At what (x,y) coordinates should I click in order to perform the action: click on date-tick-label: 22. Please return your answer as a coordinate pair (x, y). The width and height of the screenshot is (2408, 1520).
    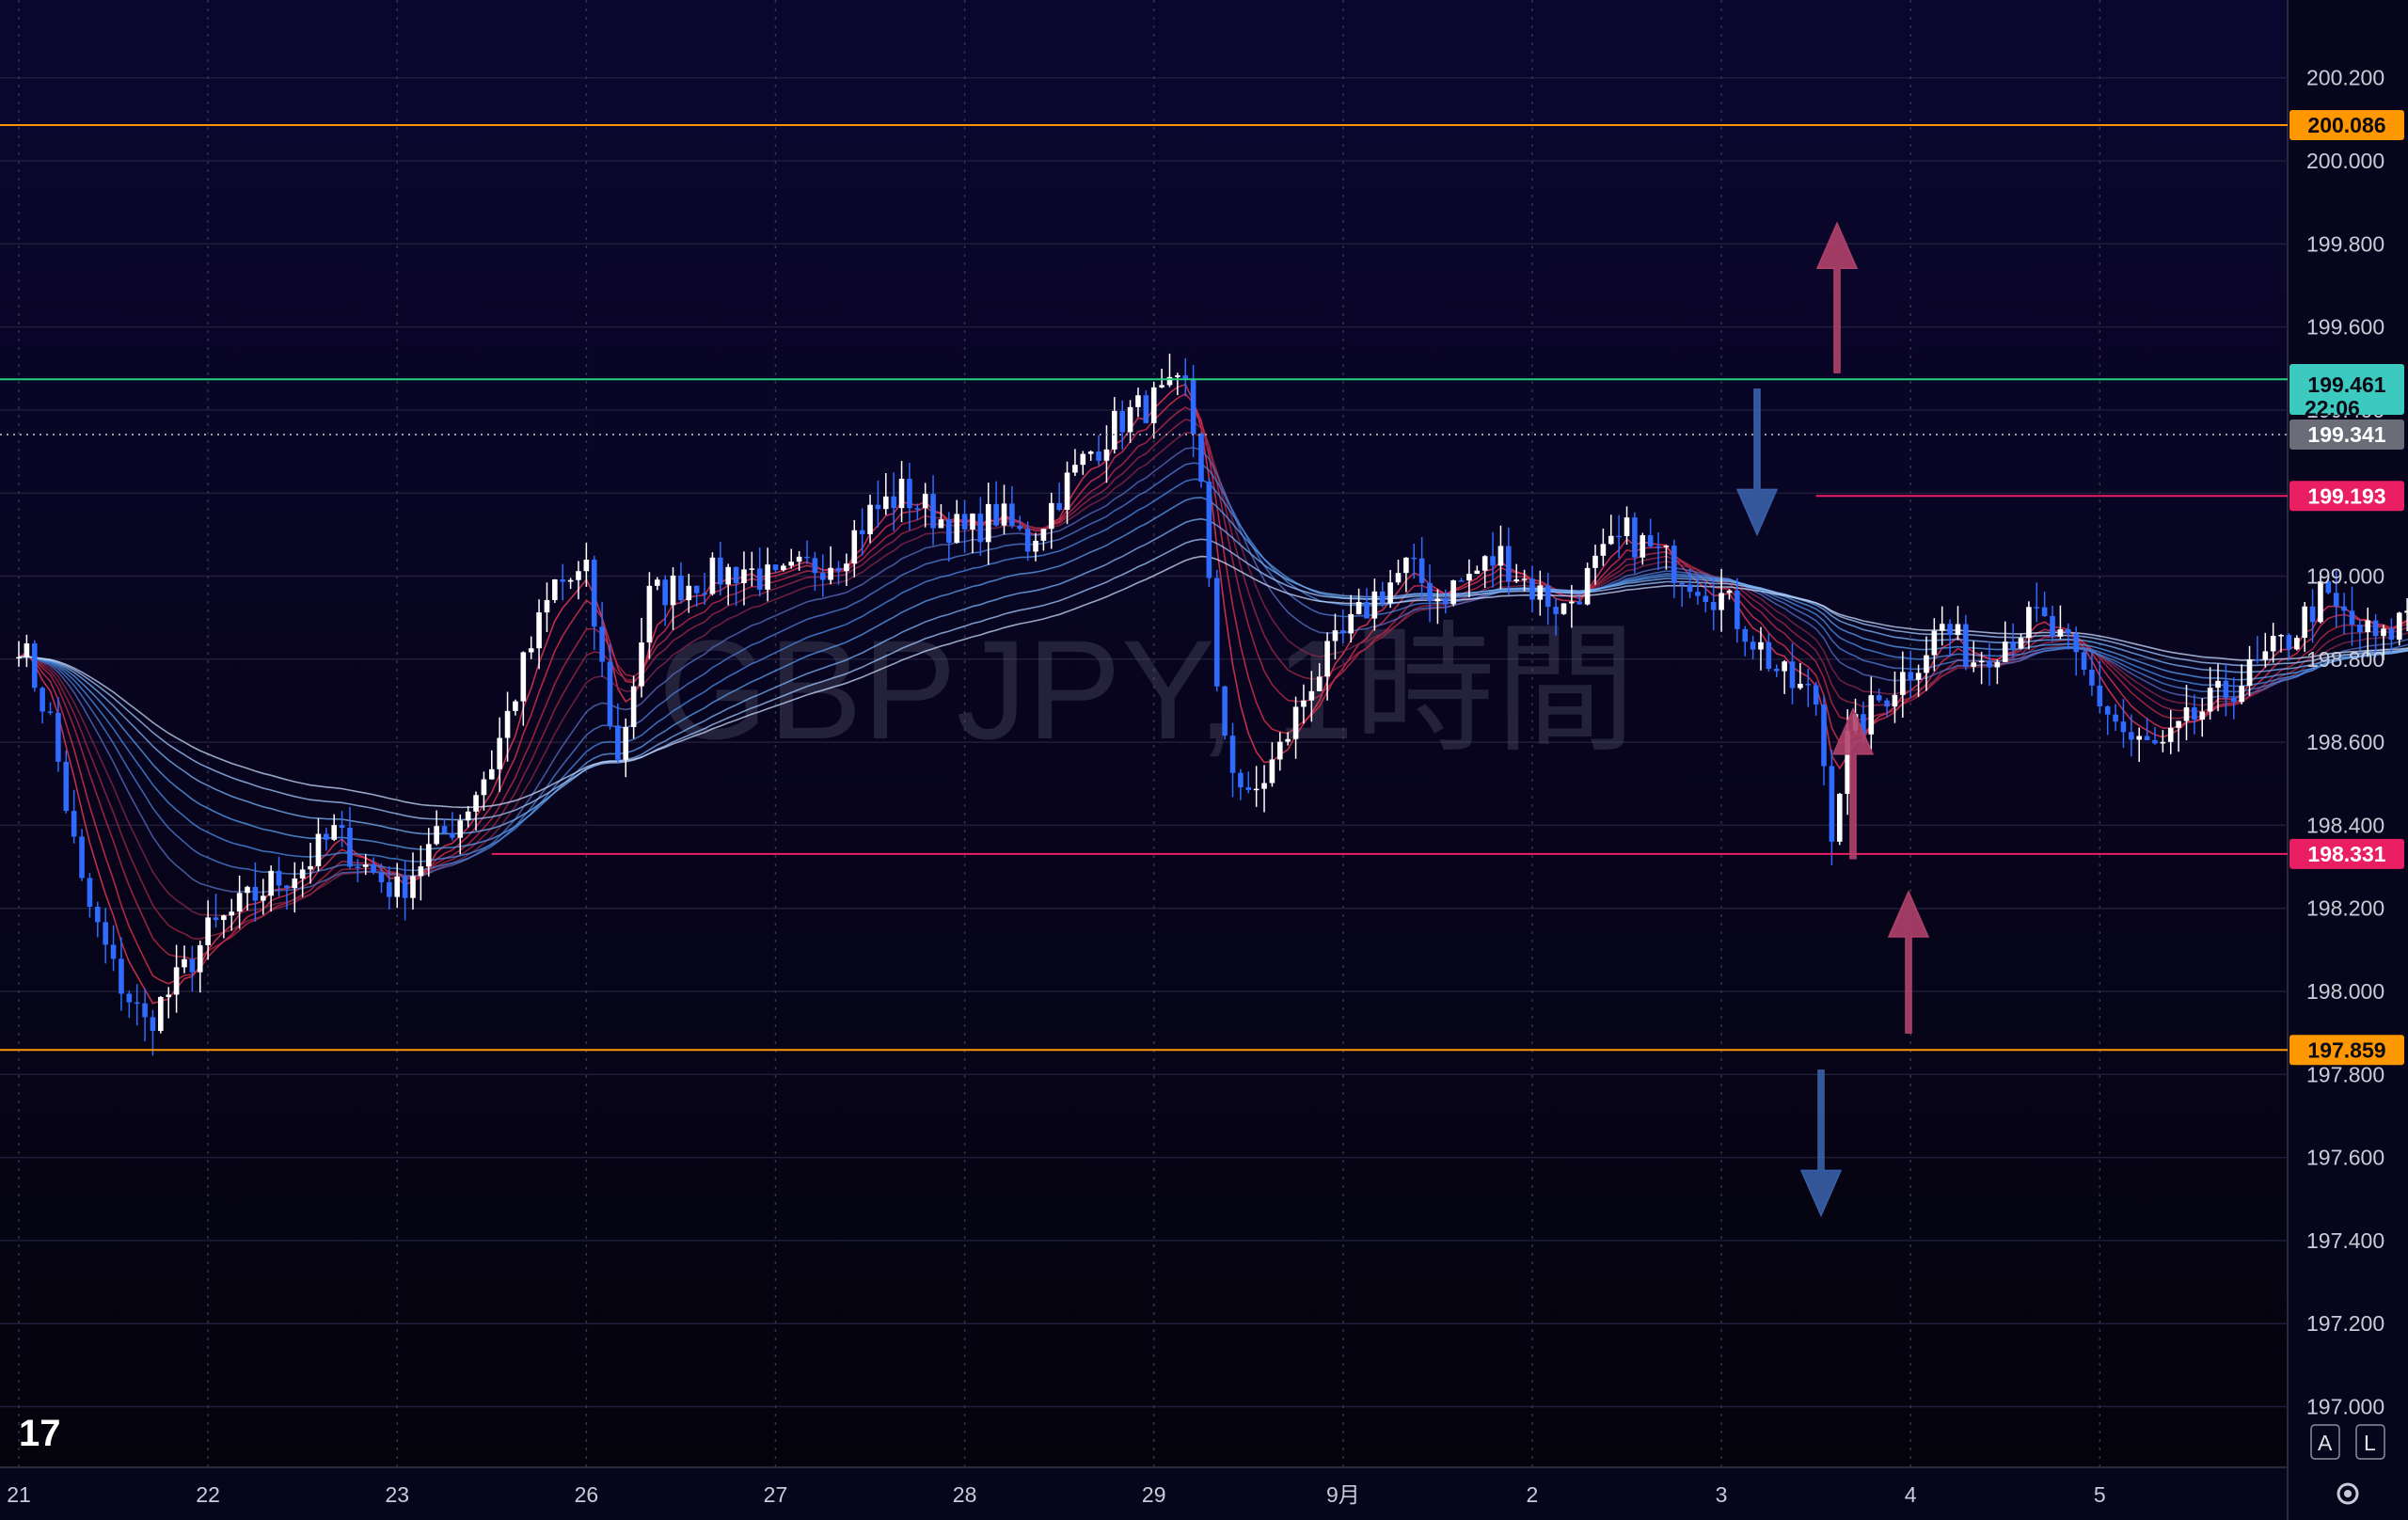
    Looking at the image, I should click on (208, 1494).